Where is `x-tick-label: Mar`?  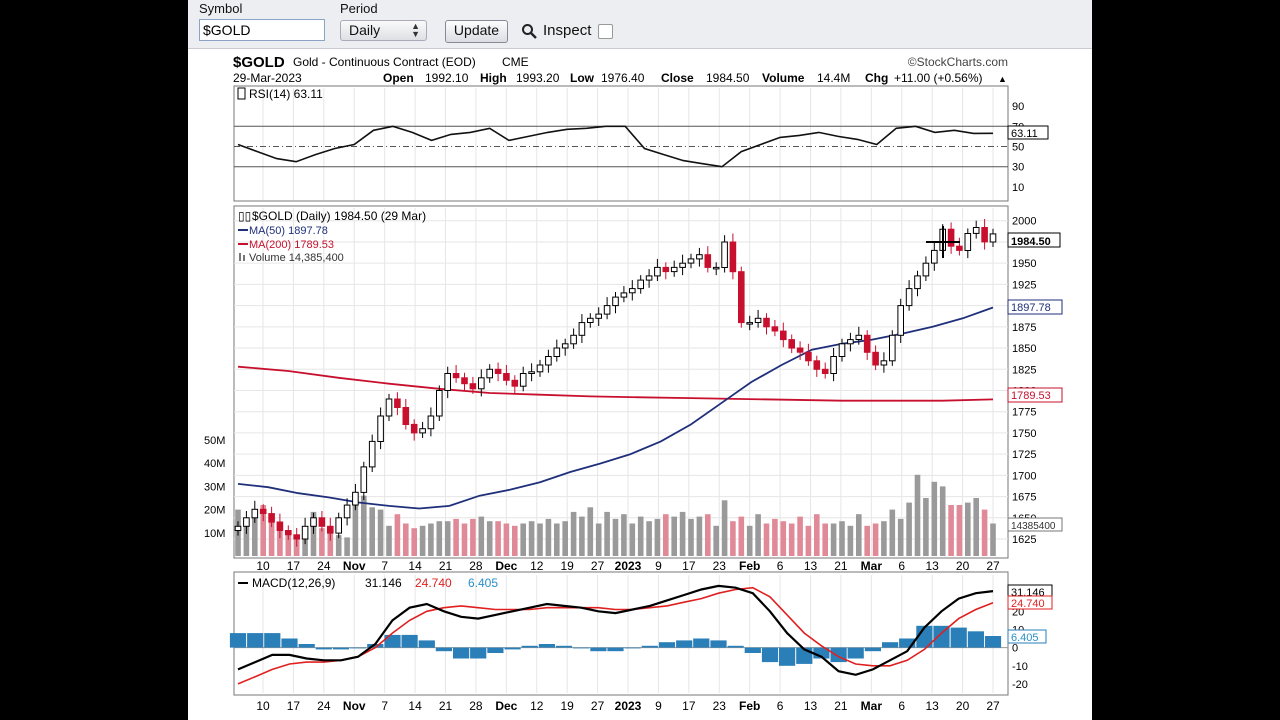 x-tick-label: Mar is located at coordinates (872, 566).